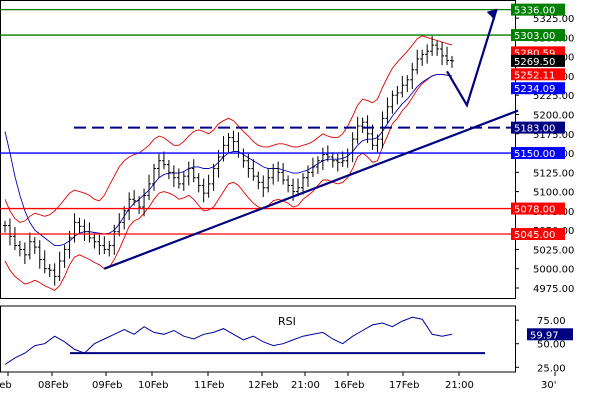  What do you see at coordinates (53, 385) in the screenshot?
I see `x-tick-label: 08Feb` at bounding box center [53, 385].